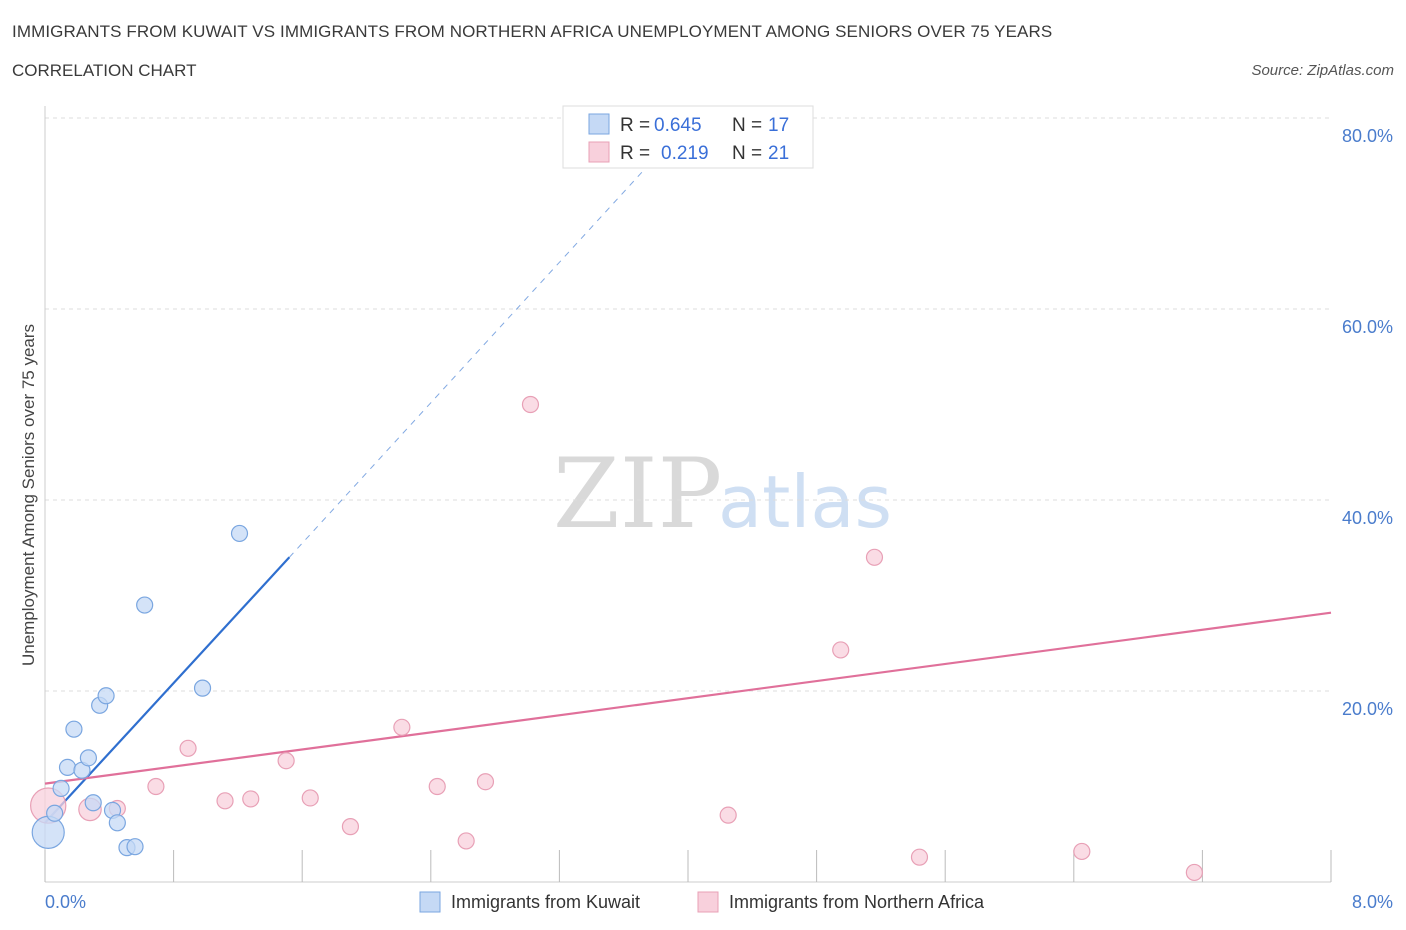 This screenshot has height=930, width=1406. What do you see at coordinates (599, 152) in the screenshot?
I see `legend-swatch-nafrica` at bounding box center [599, 152].